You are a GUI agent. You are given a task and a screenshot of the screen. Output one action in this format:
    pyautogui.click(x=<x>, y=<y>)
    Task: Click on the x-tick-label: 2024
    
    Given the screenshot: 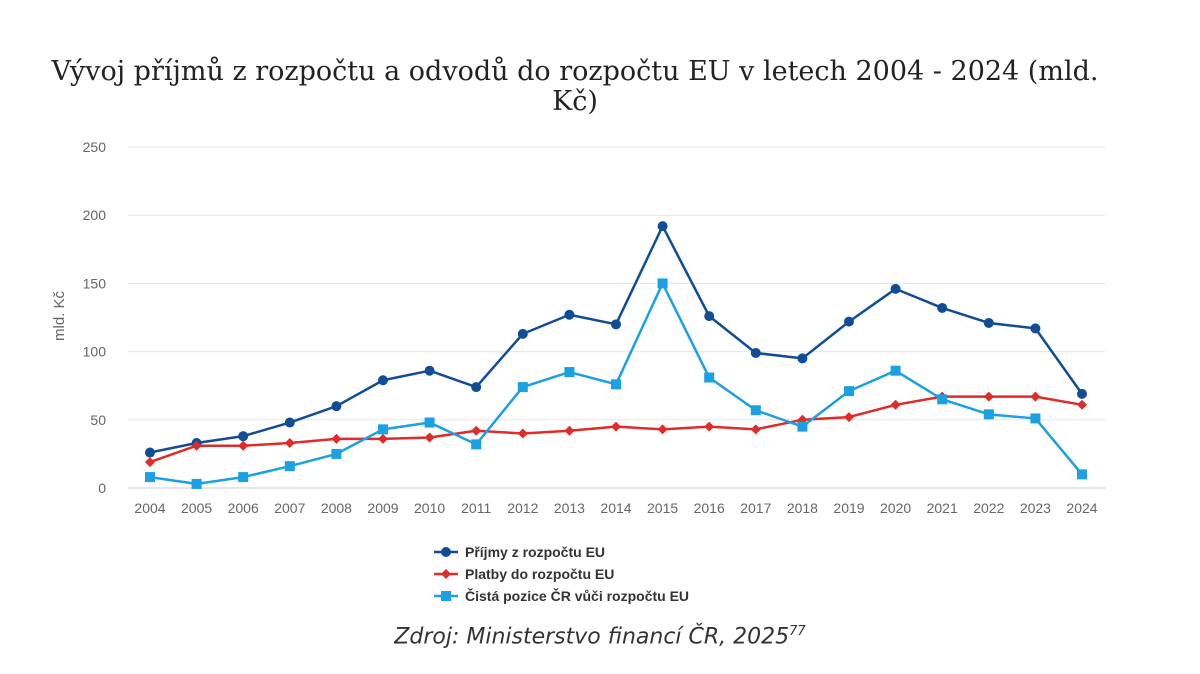 What is the action you would take?
    pyautogui.click(x=1081, y=508)
    